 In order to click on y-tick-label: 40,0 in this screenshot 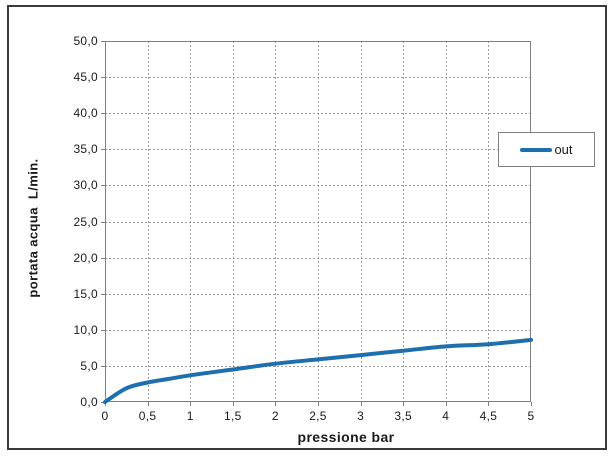, I will do `click(85, 113)`.